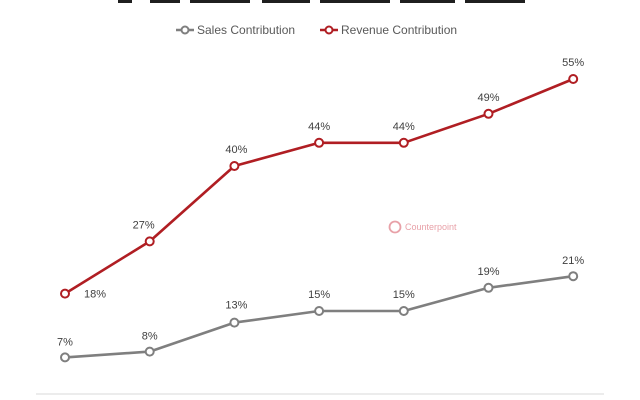 The height and width of the screenshot is (400, 640). Describe the element at coordinates (65, 342) in the screenshot. I see `data-label-sales: 7%` at that location.